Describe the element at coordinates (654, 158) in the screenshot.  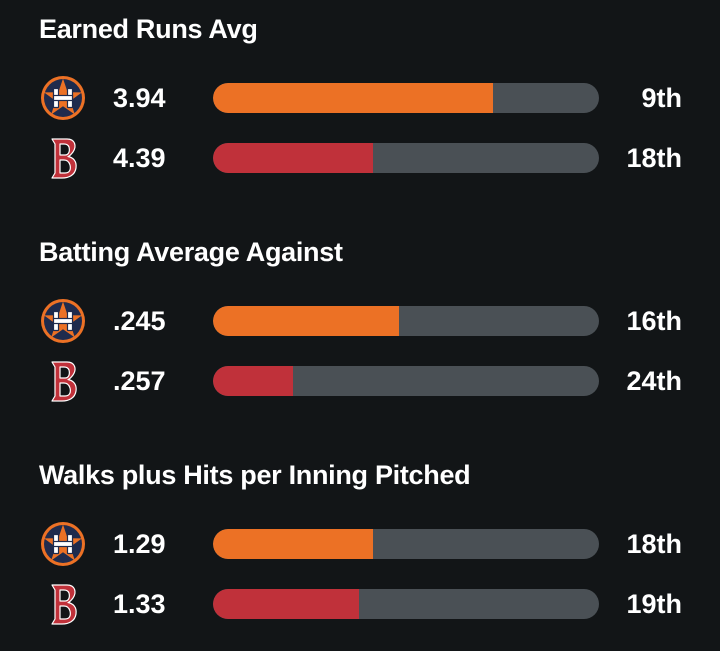
I see `era-redsox-rank: 18th` at that location.